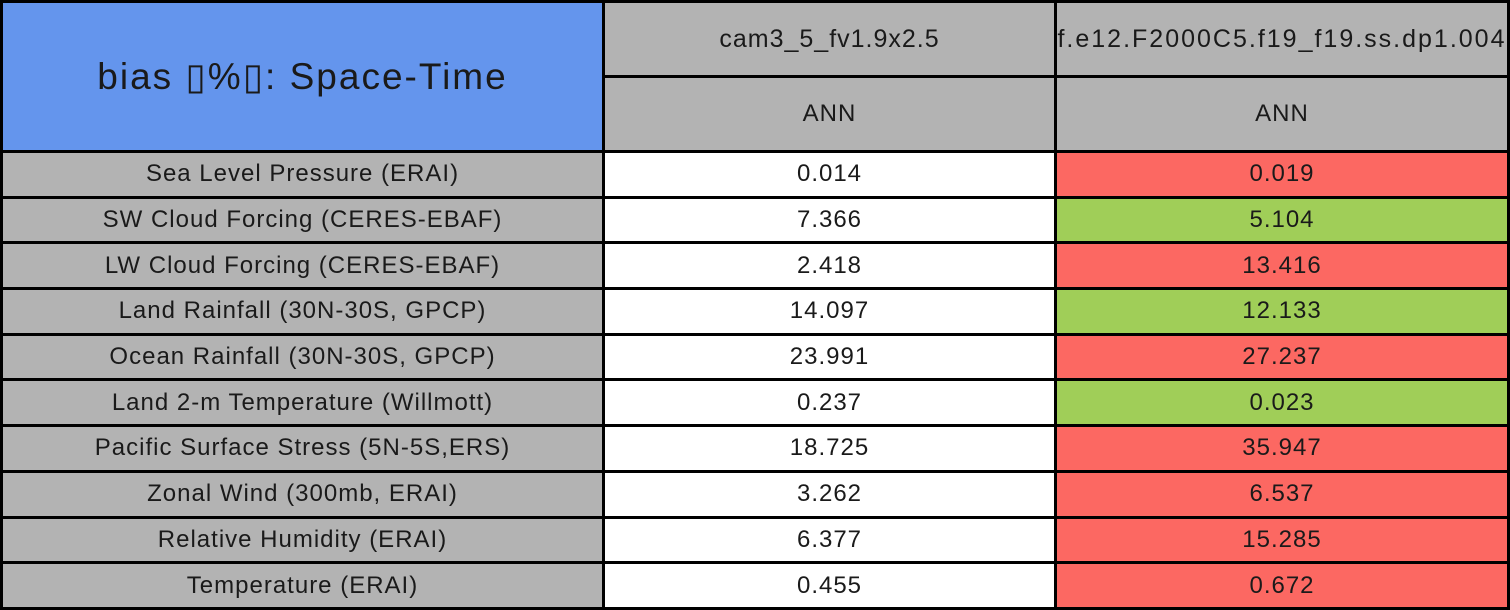 This screenshot has height=610, width=1510. What do you see at coordinates (1282, 114) in the screenshot?
I see `season-header-2: ANN` at bounding box center [1282, 114].